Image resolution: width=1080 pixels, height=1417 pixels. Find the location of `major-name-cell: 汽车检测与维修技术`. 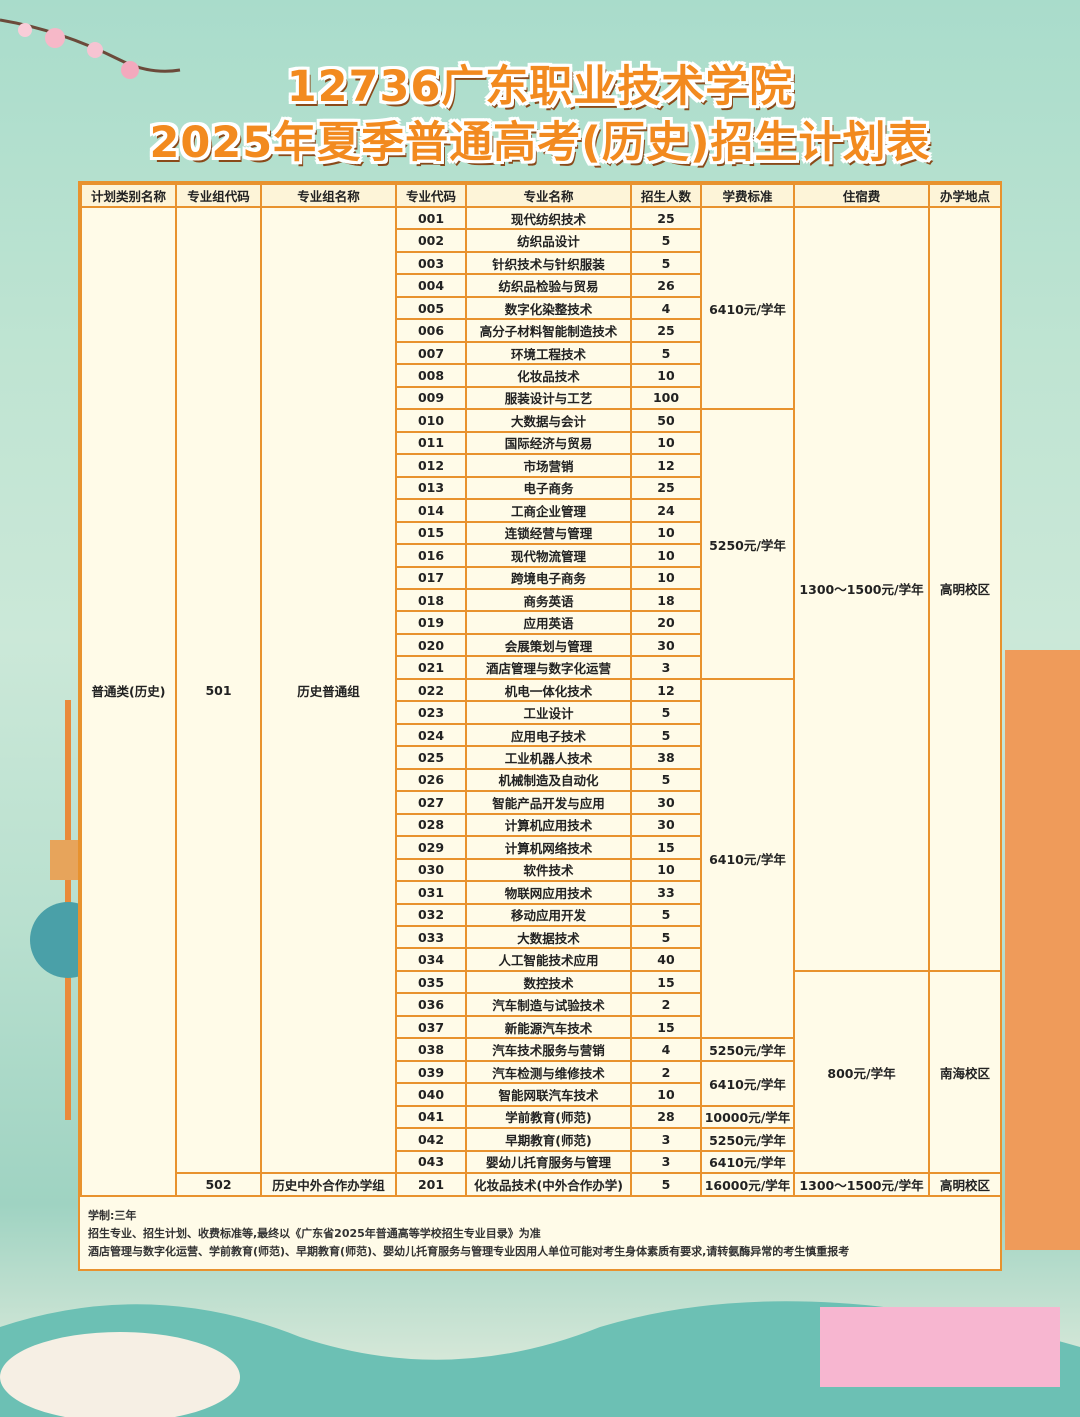

major-name-cell: 汽车检测与维修技术 is located at coordinates (548, 1072).